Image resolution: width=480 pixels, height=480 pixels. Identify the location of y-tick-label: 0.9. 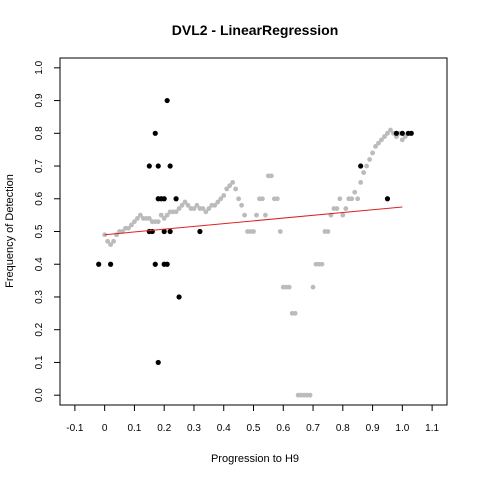
(39, 100).